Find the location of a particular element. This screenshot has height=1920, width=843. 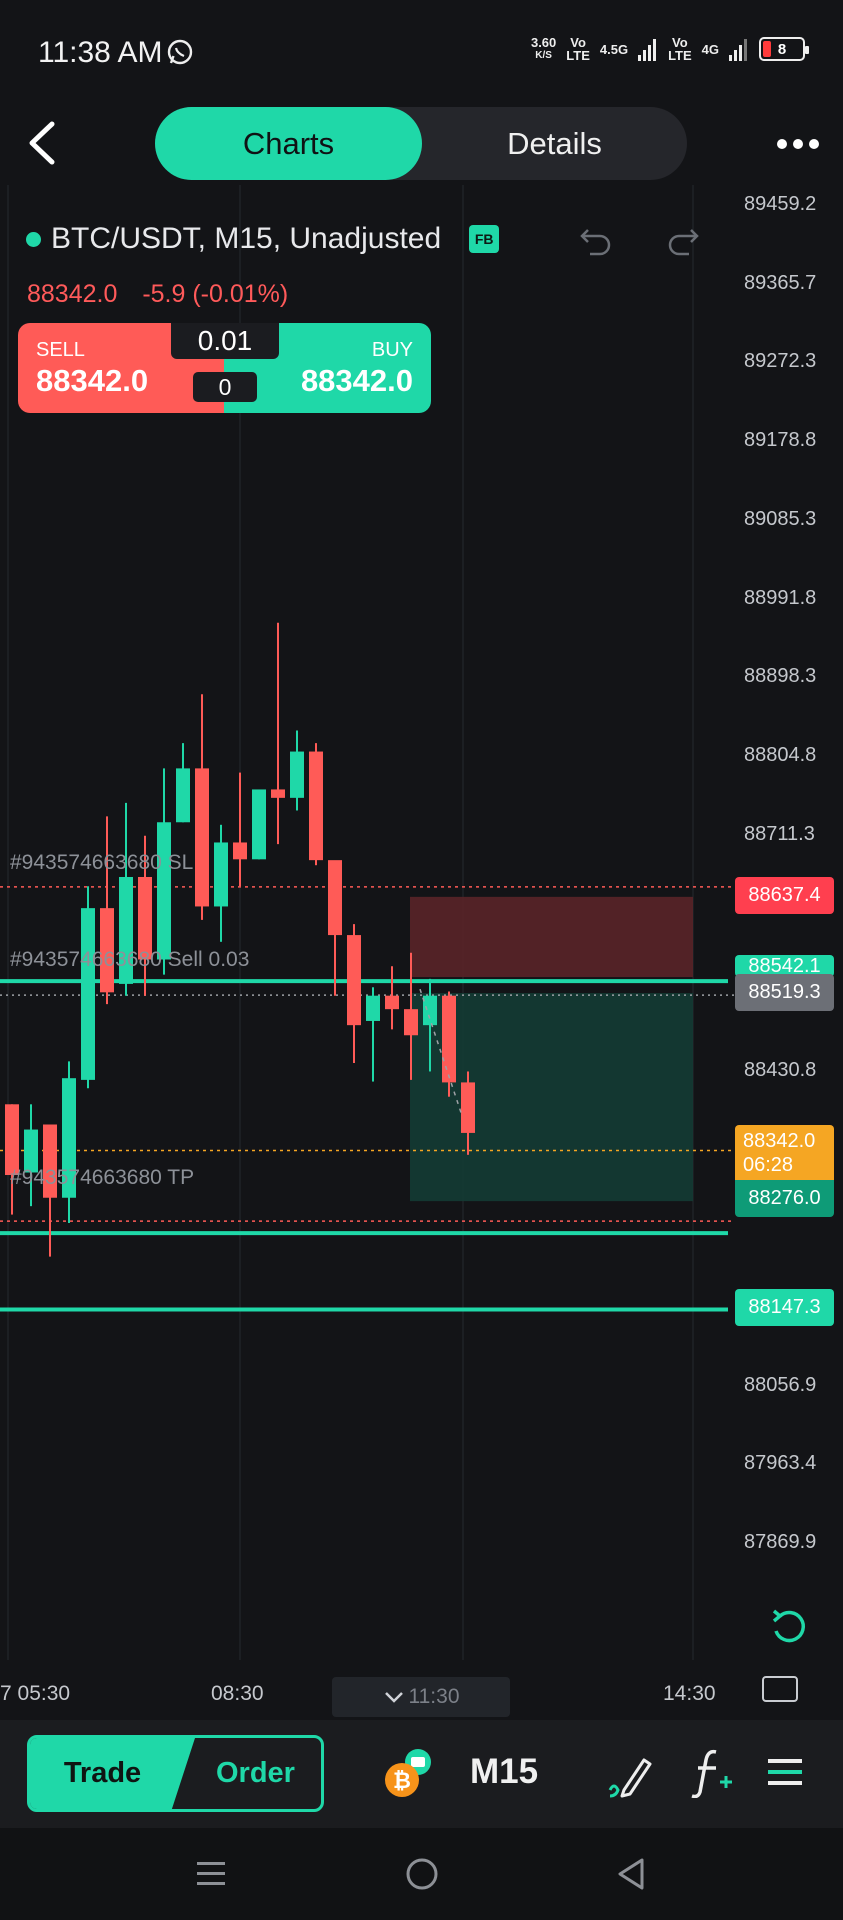

price-axis-label: 89365.7 is located at coordinates (780, 282).